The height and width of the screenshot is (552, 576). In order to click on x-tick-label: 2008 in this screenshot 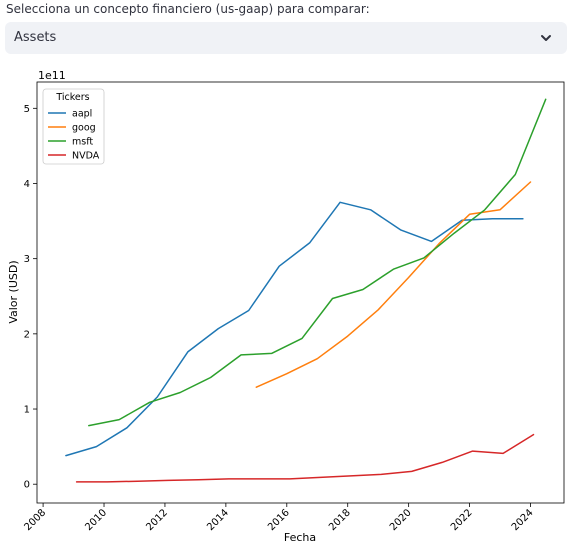, I will do `click(35, 520)`.